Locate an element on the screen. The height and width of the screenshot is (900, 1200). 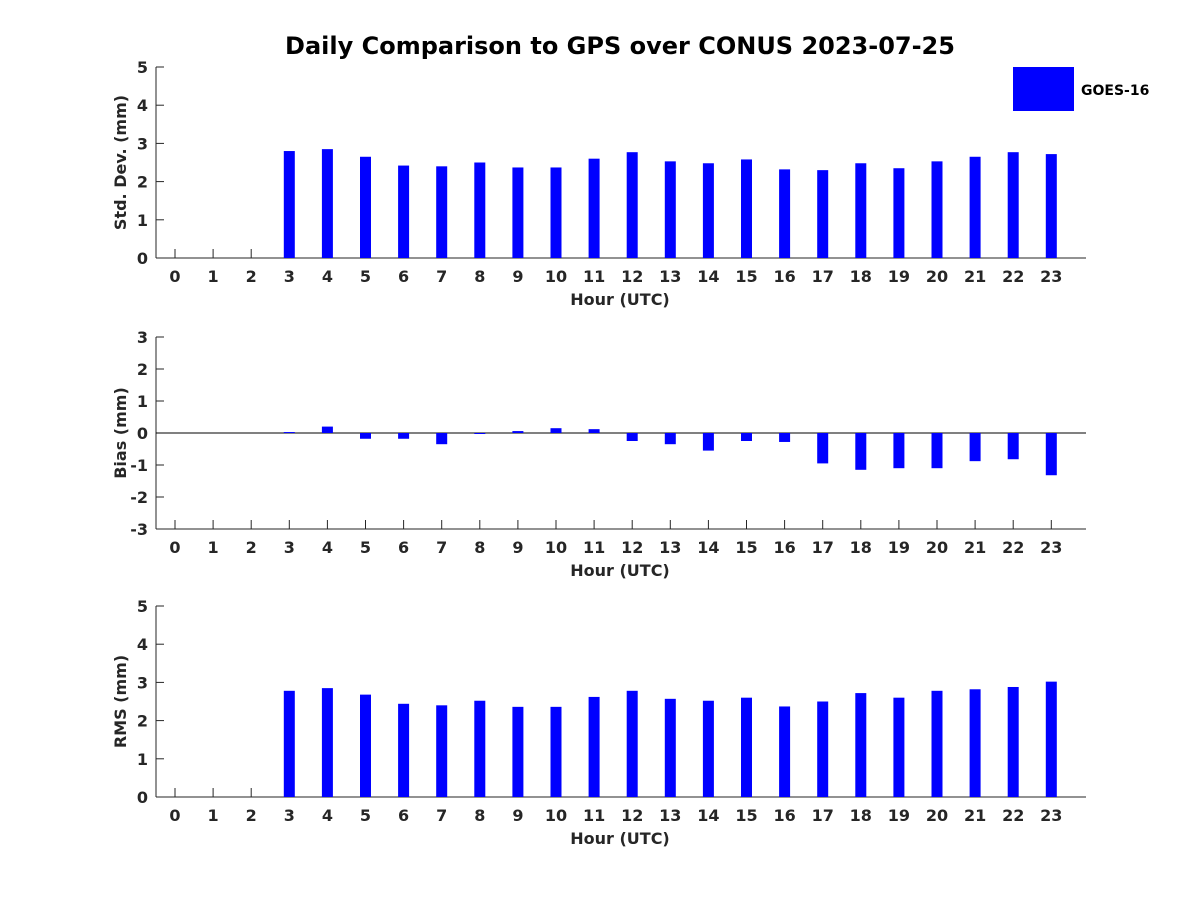
x-tick-label: 13 is located at coordinates (670, 815).